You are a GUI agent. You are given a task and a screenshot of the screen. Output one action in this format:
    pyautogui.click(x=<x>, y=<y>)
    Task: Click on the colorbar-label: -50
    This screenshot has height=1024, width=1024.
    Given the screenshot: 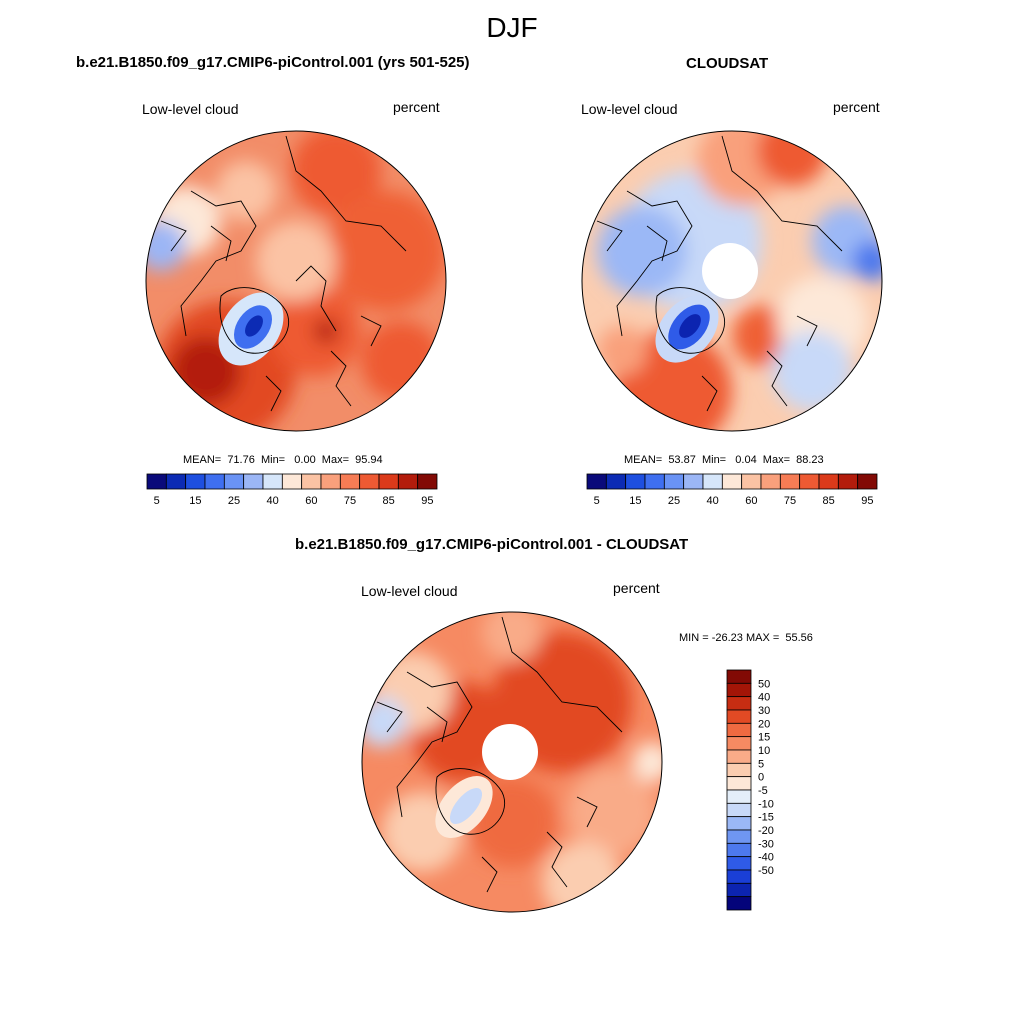 What is the action you would take?
    pyautogui.click(x=766, y=871)
    